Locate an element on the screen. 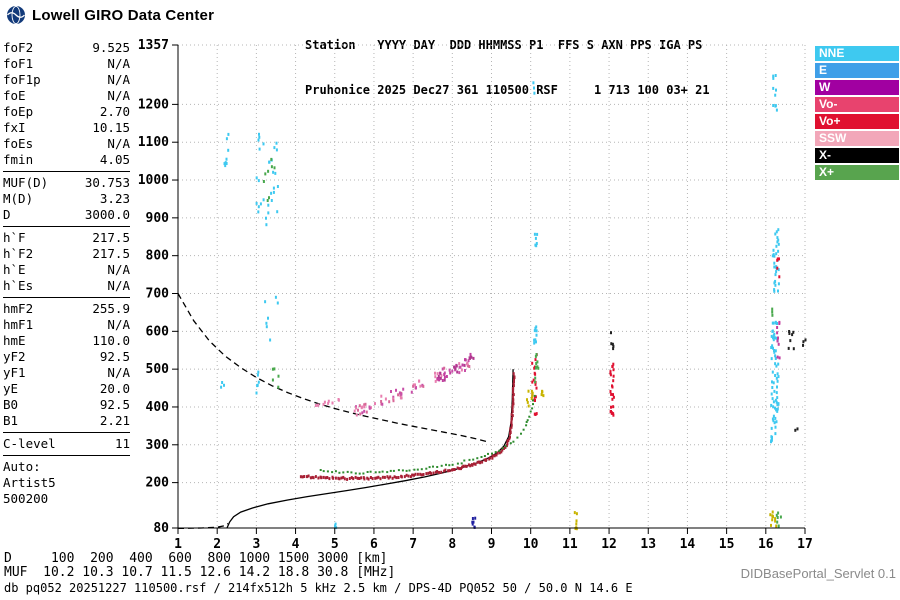 This screenshot has height=600, width=900. x-tick-label: 8 is located at coordinates (452, 544).